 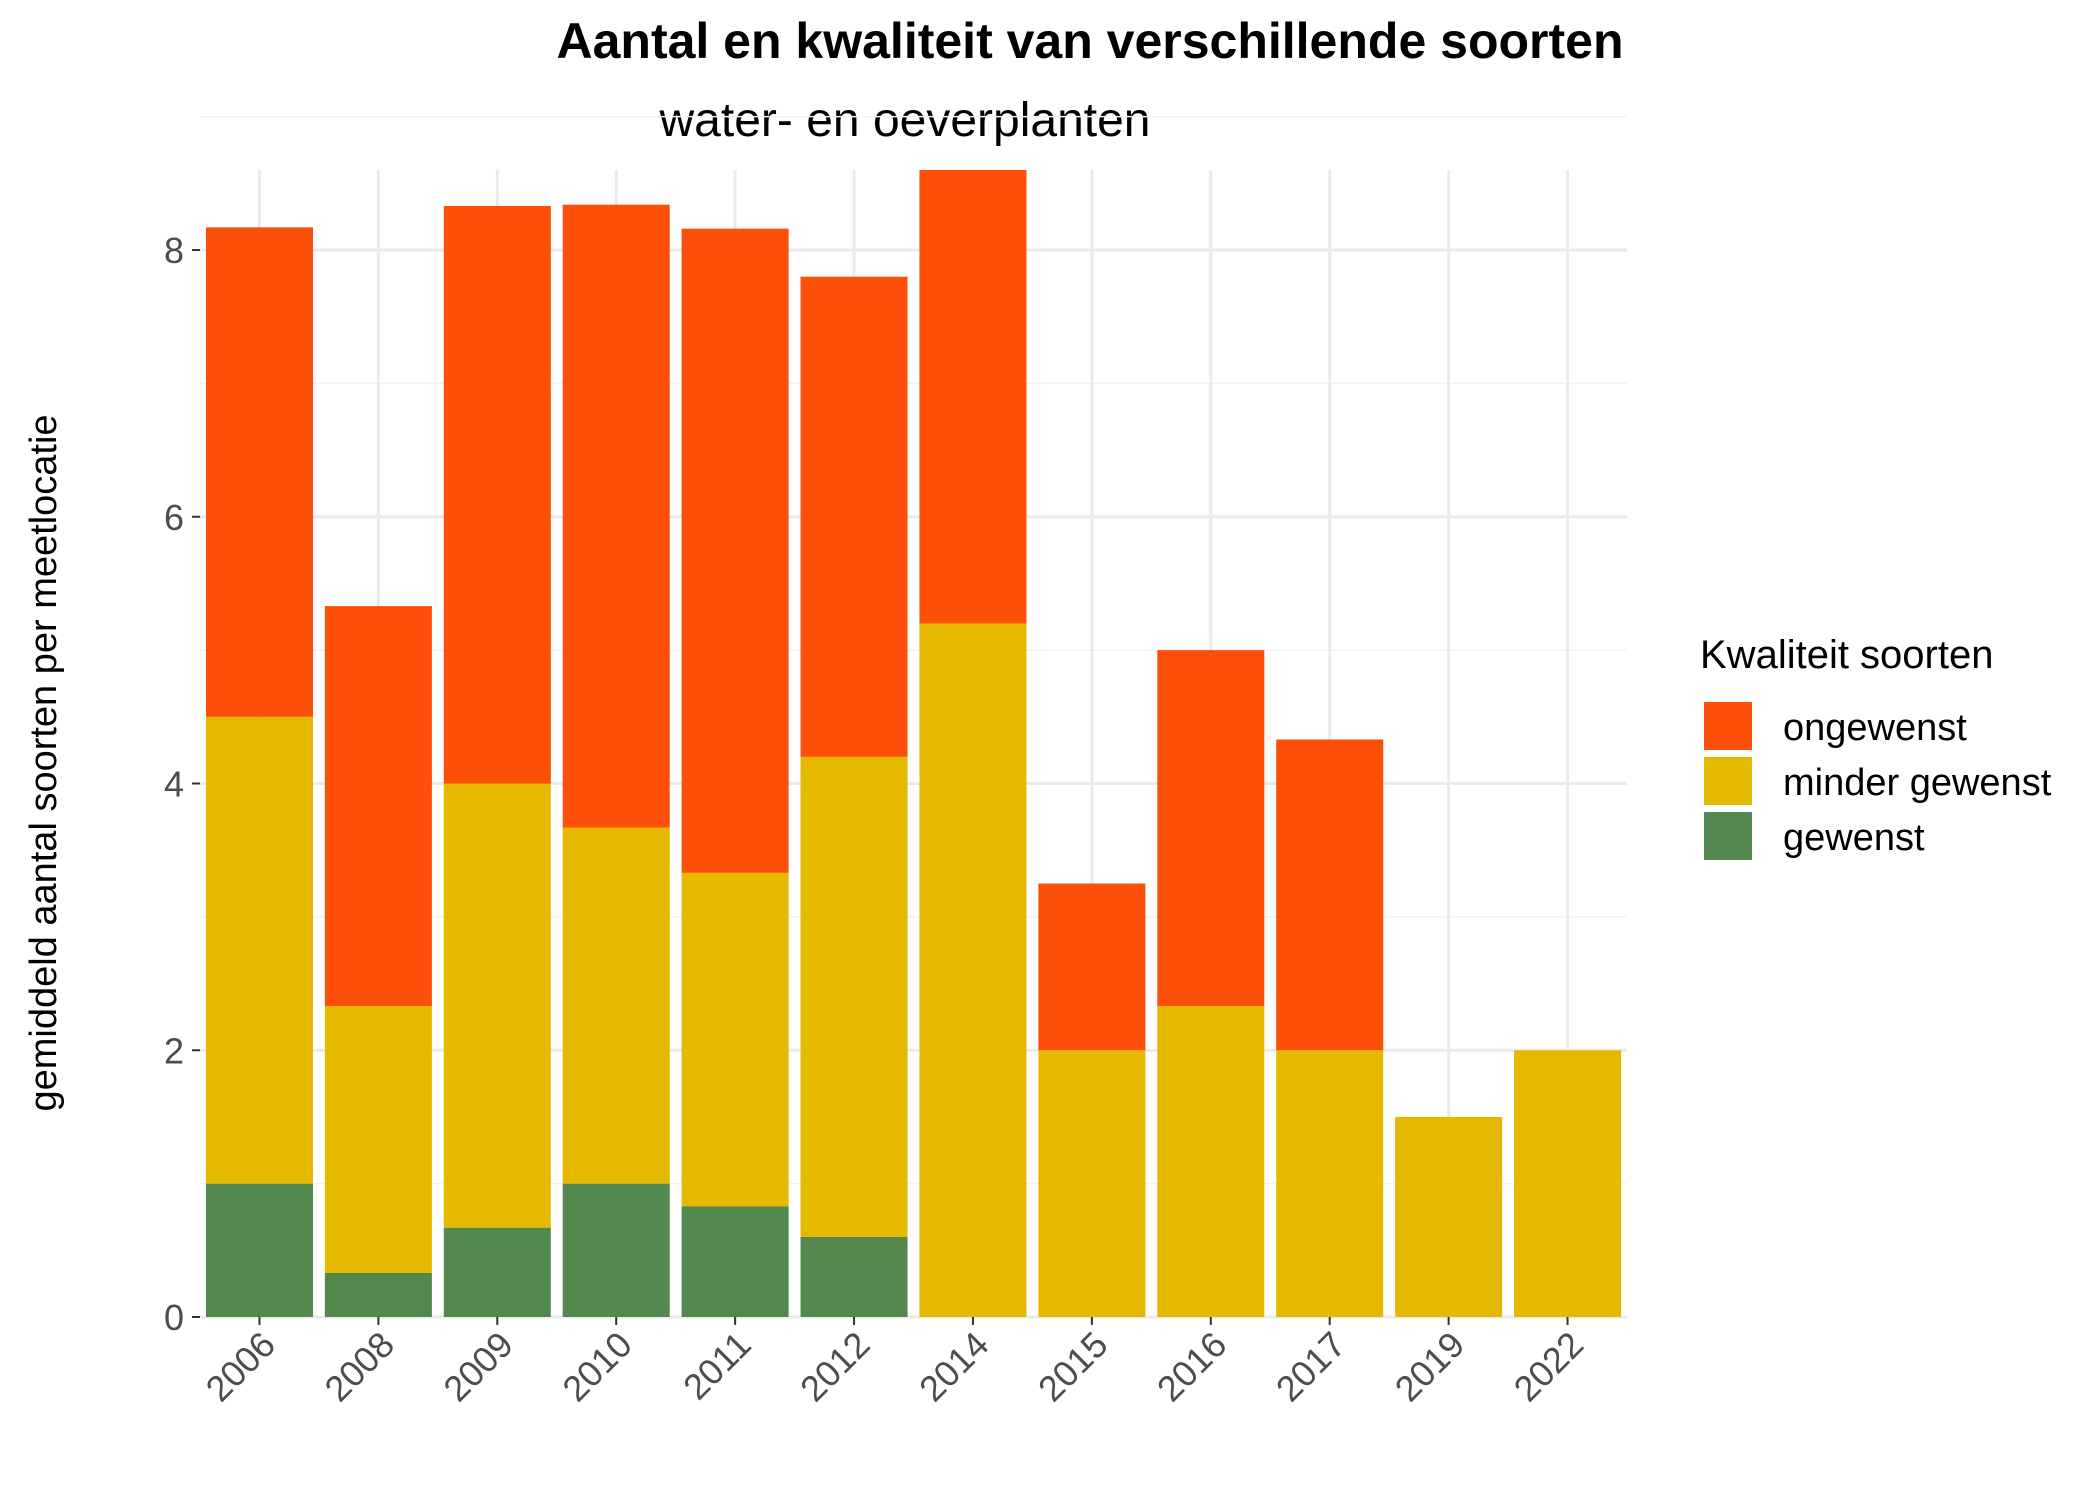 I want to click on legend-swatch-ongewenst, so click(x=1728, y=726).